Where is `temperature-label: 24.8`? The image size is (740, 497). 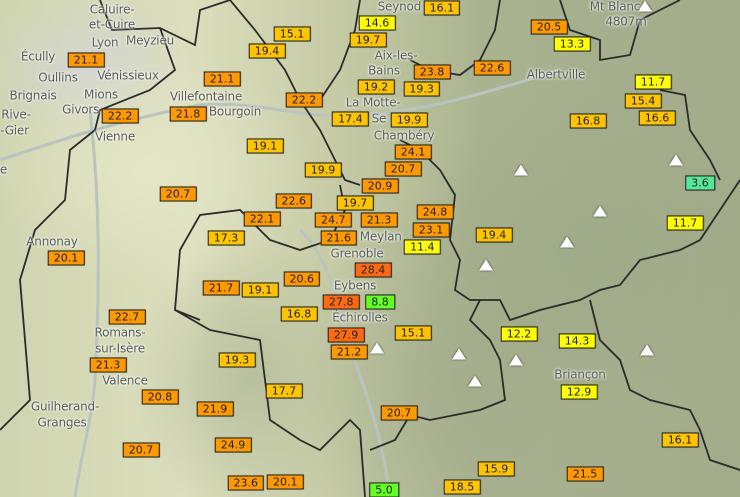 temperature-label: 24.8 is located at coordinates (435, 212).